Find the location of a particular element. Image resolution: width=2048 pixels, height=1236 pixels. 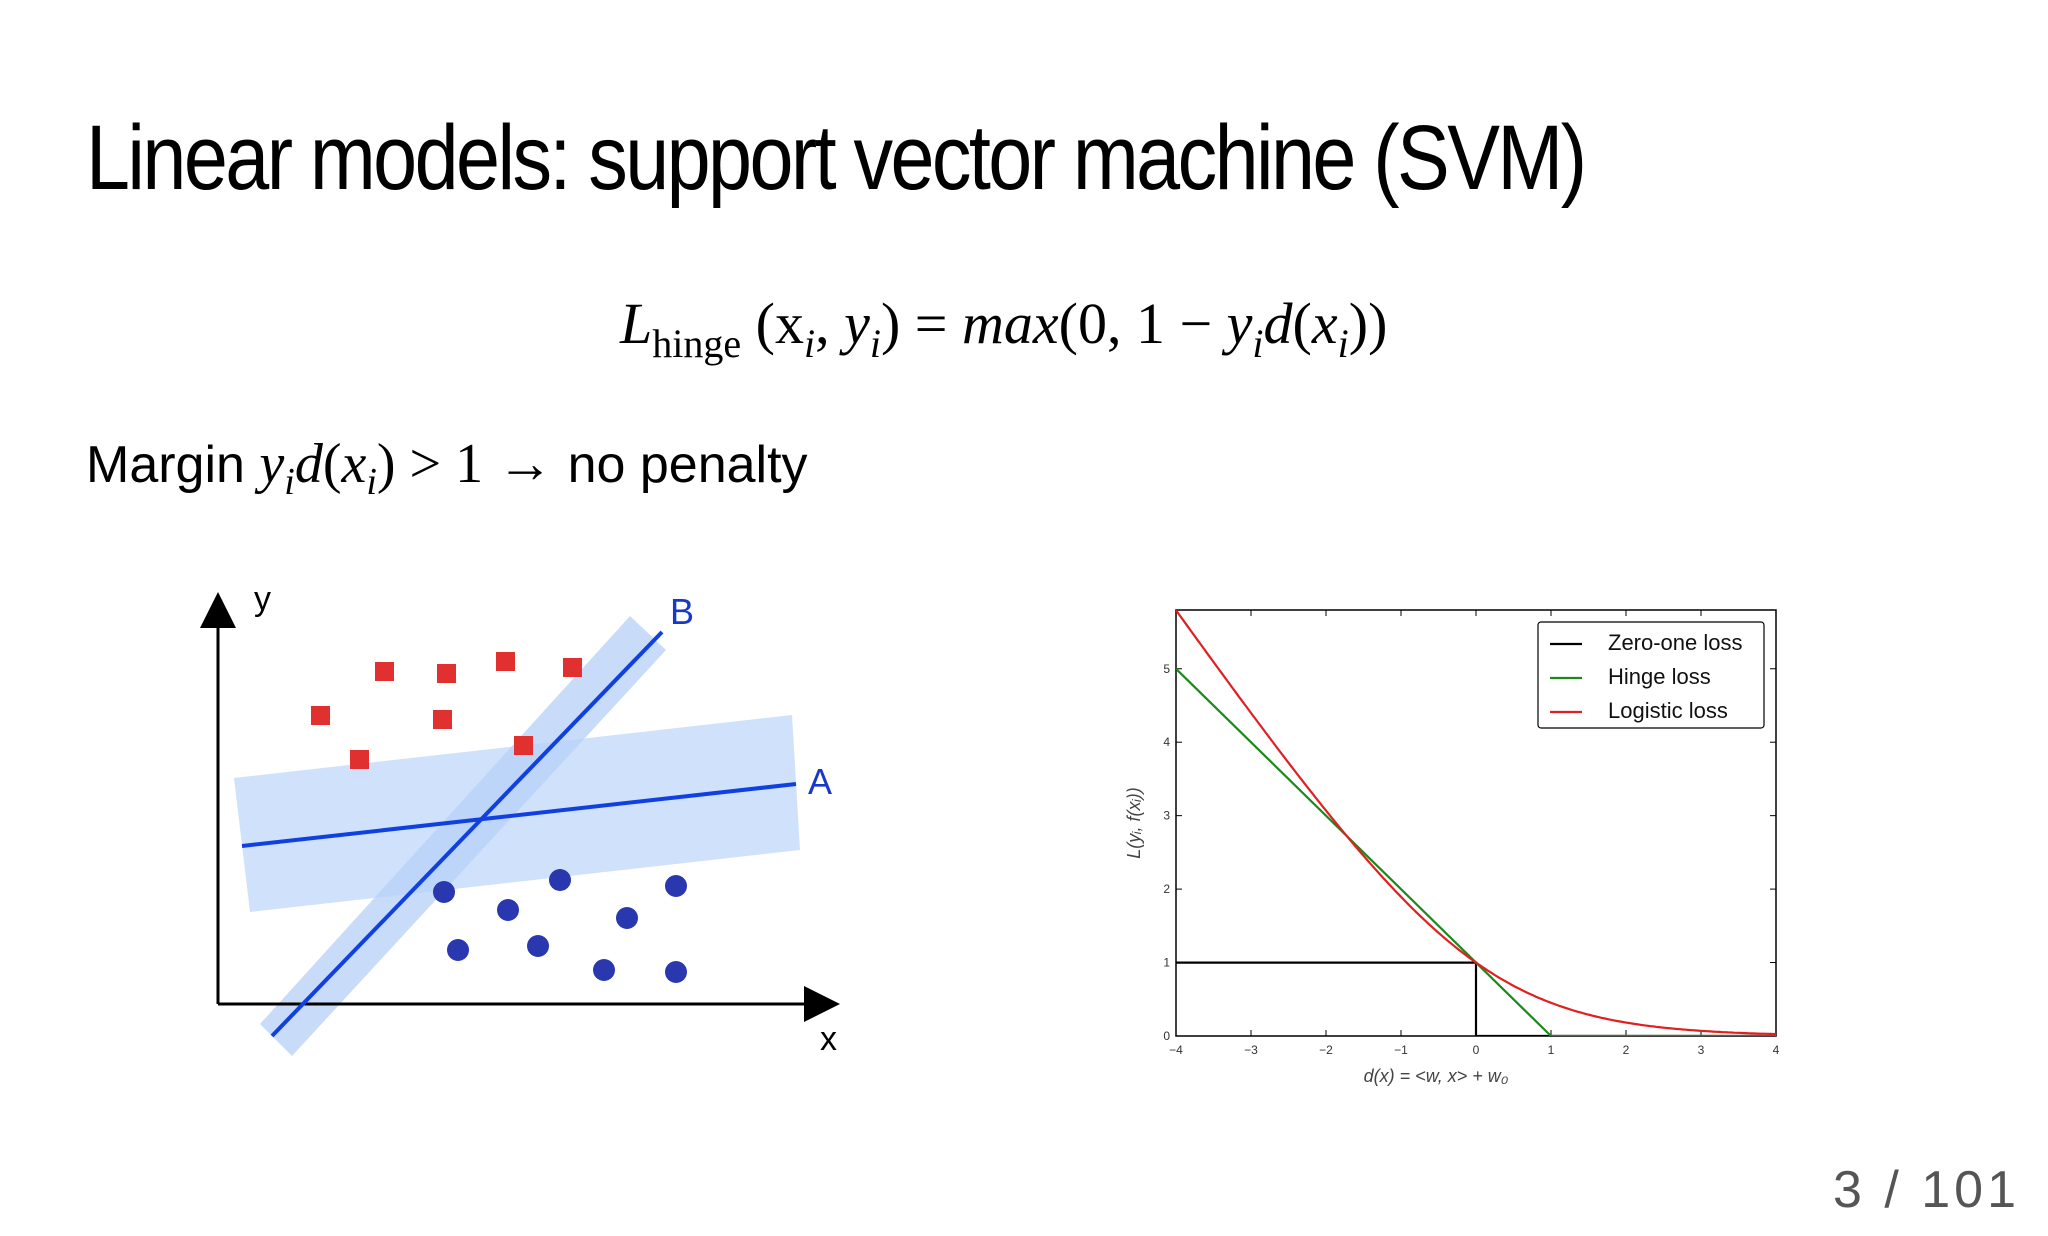

margin-prefix: Margin is located at coordinates (165, 465).